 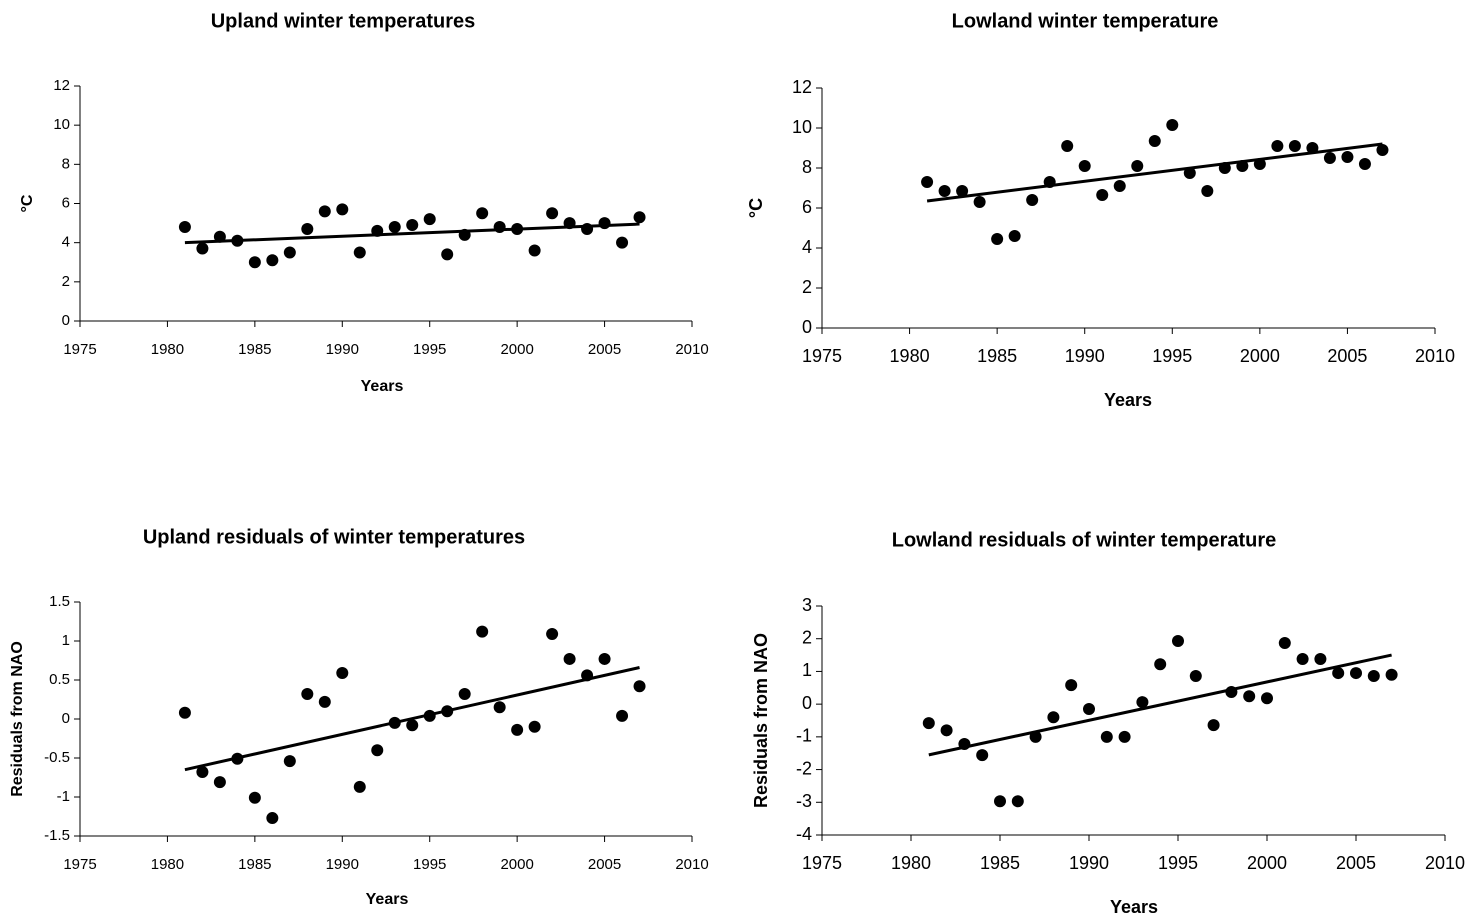 I want to click on y-tick-label: 8, so click(x=807, y=167).